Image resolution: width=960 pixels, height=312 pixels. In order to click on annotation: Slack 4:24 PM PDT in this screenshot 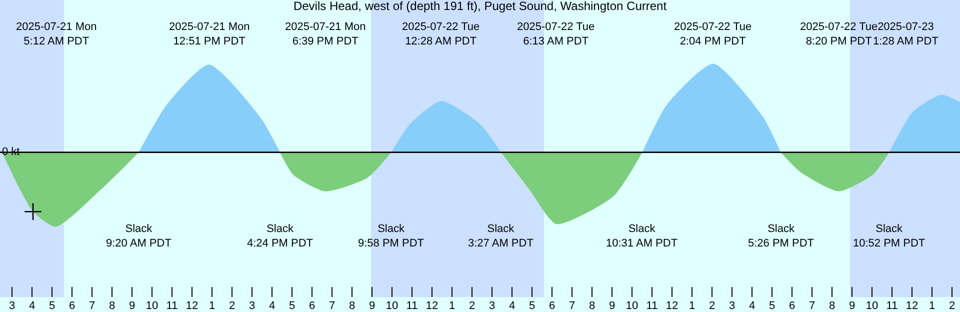, I will do `click(280, 236)`.